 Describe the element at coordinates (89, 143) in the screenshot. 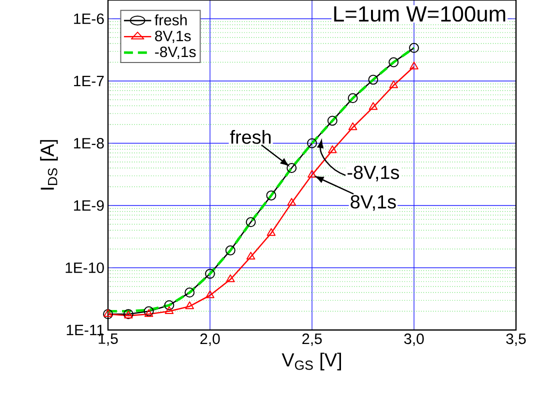

I see `y-tick-label: 1E-8` at that location.